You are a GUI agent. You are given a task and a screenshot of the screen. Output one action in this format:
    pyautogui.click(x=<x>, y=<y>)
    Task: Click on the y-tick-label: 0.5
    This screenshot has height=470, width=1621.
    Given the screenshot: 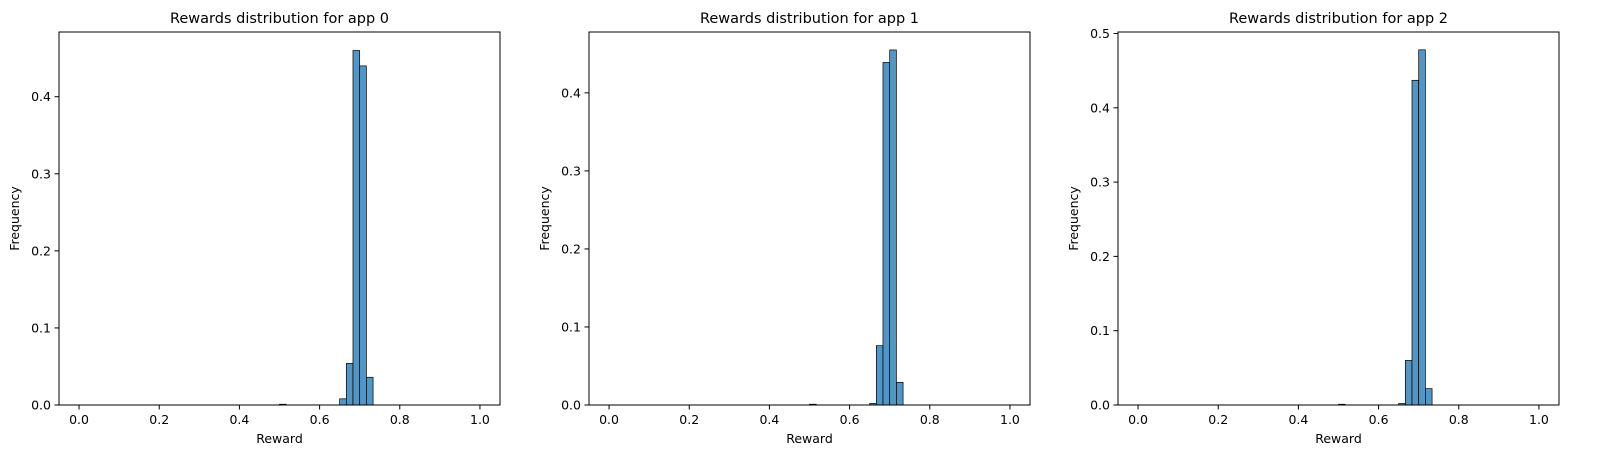 What is the action you would take?
    pyautogui.click(x=1100, y=33)
    